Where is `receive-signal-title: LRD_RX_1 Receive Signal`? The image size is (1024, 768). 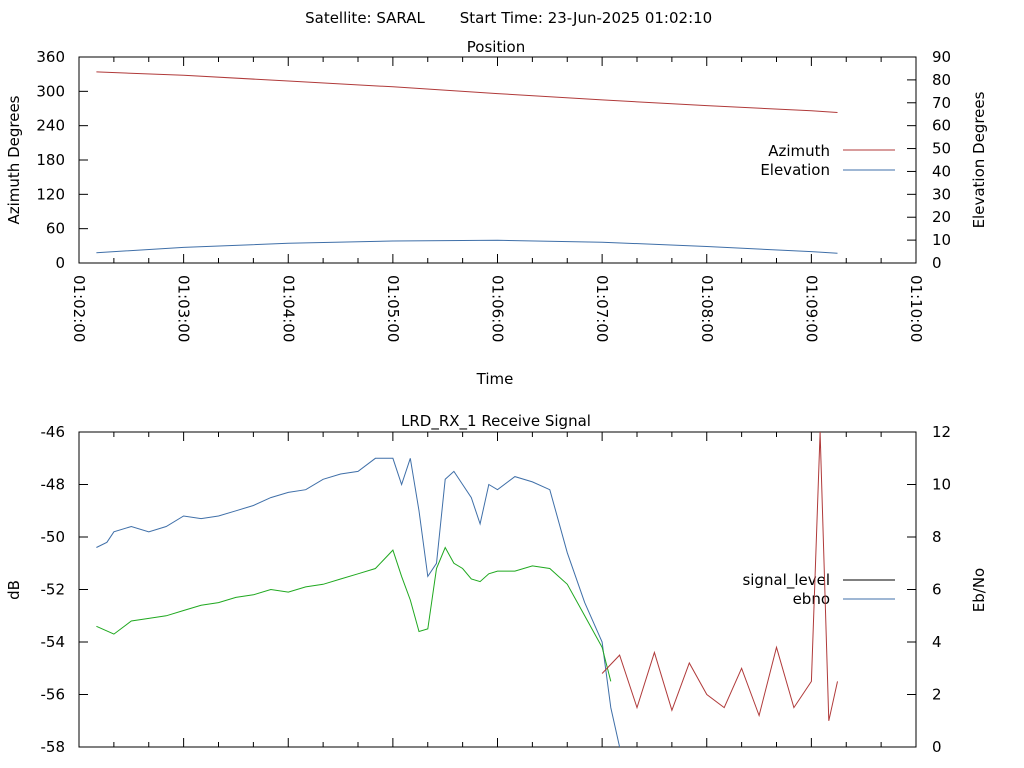
receive-signal-title: LRD_RX_1 Receive Signal is located at coordinates (496, 421).